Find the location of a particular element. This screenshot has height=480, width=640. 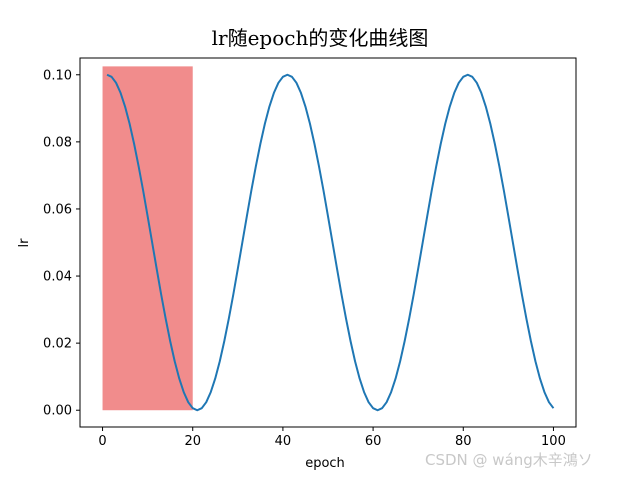

y-tick-label: 0.10 is located at coordinates (57, 75).